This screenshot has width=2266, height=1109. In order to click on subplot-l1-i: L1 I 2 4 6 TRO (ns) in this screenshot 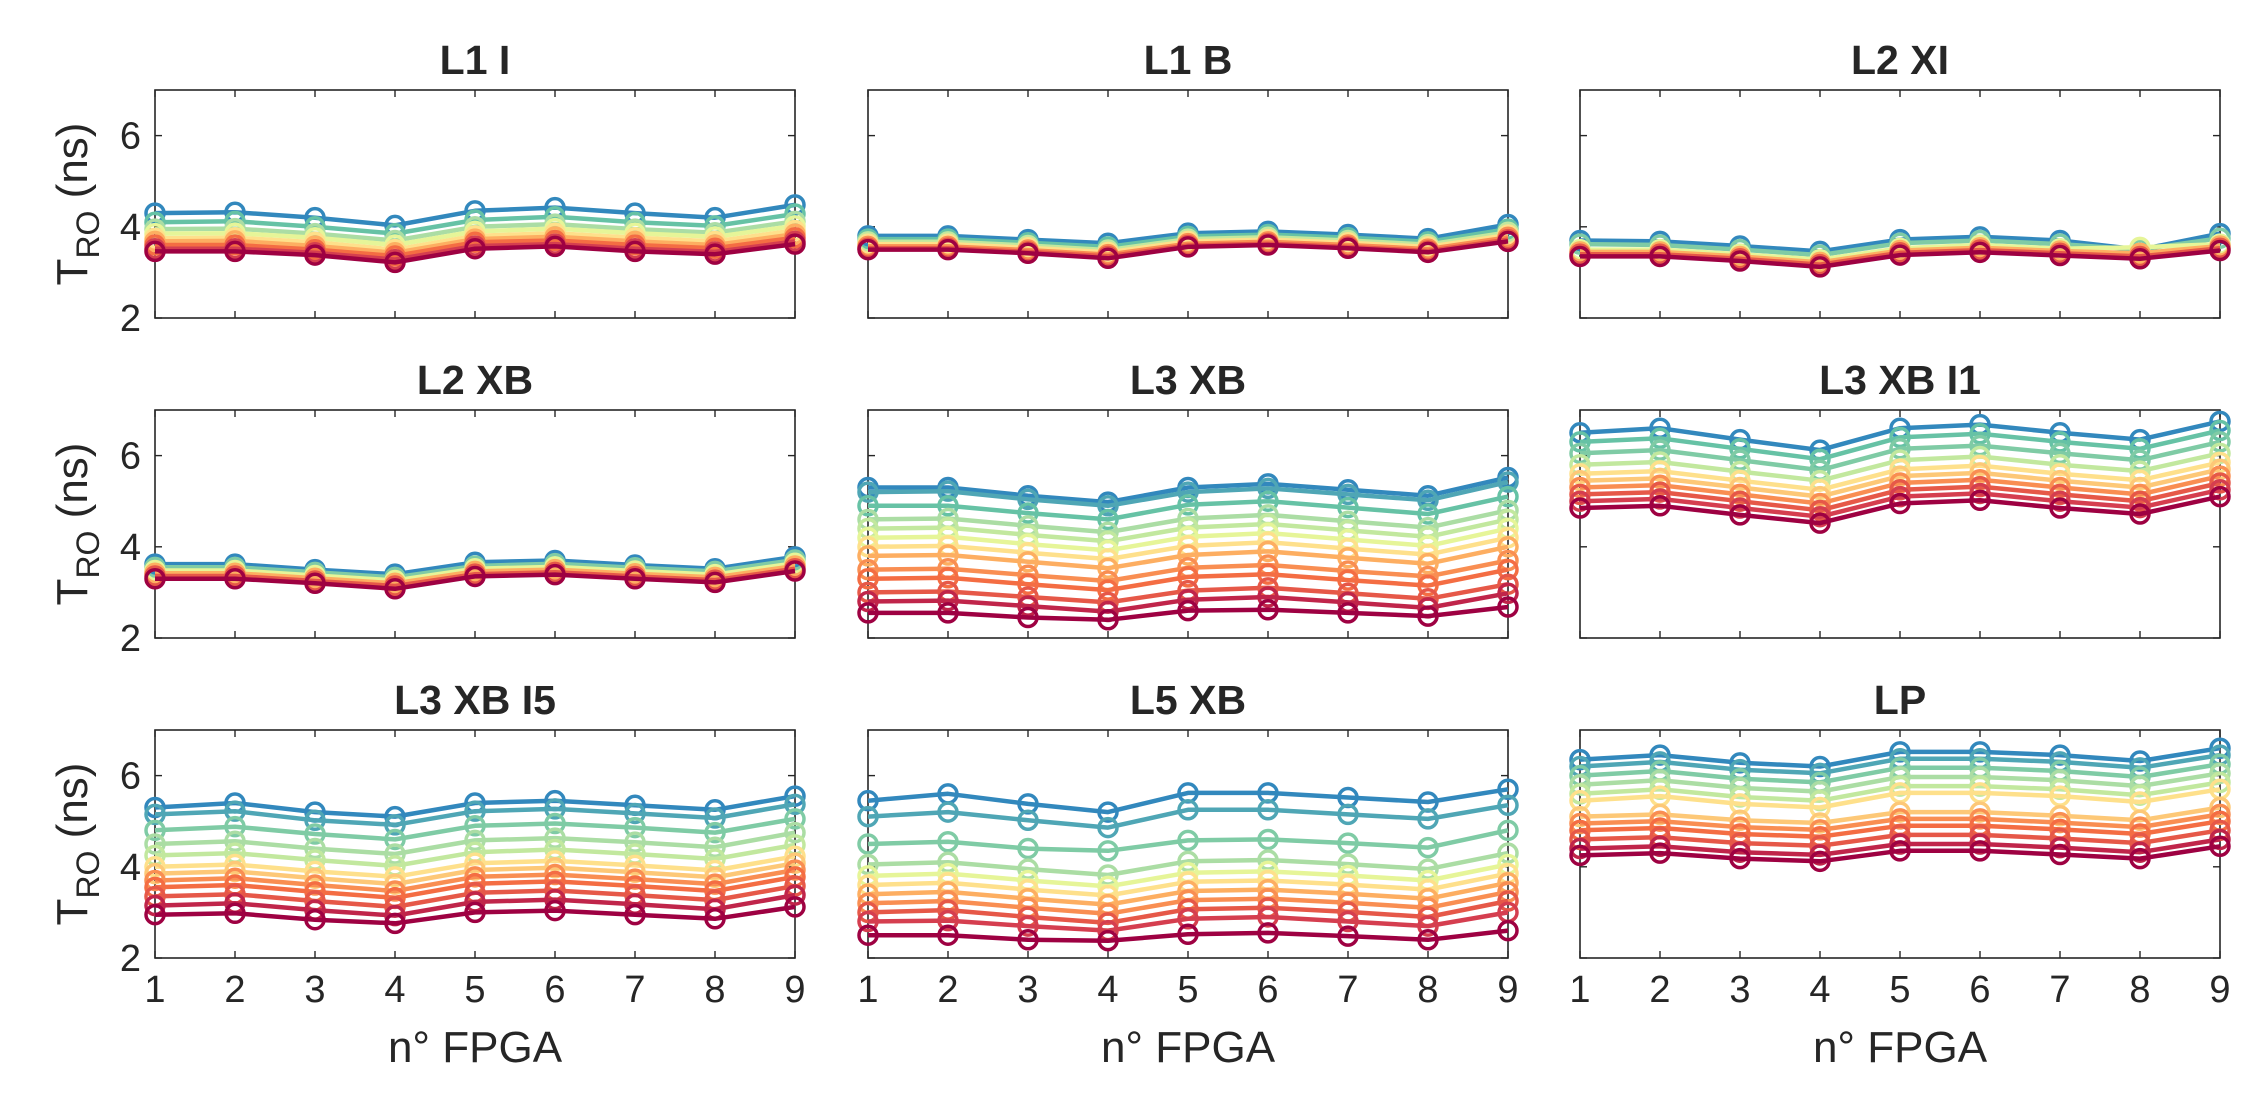, I will do `click(427, 188)`.